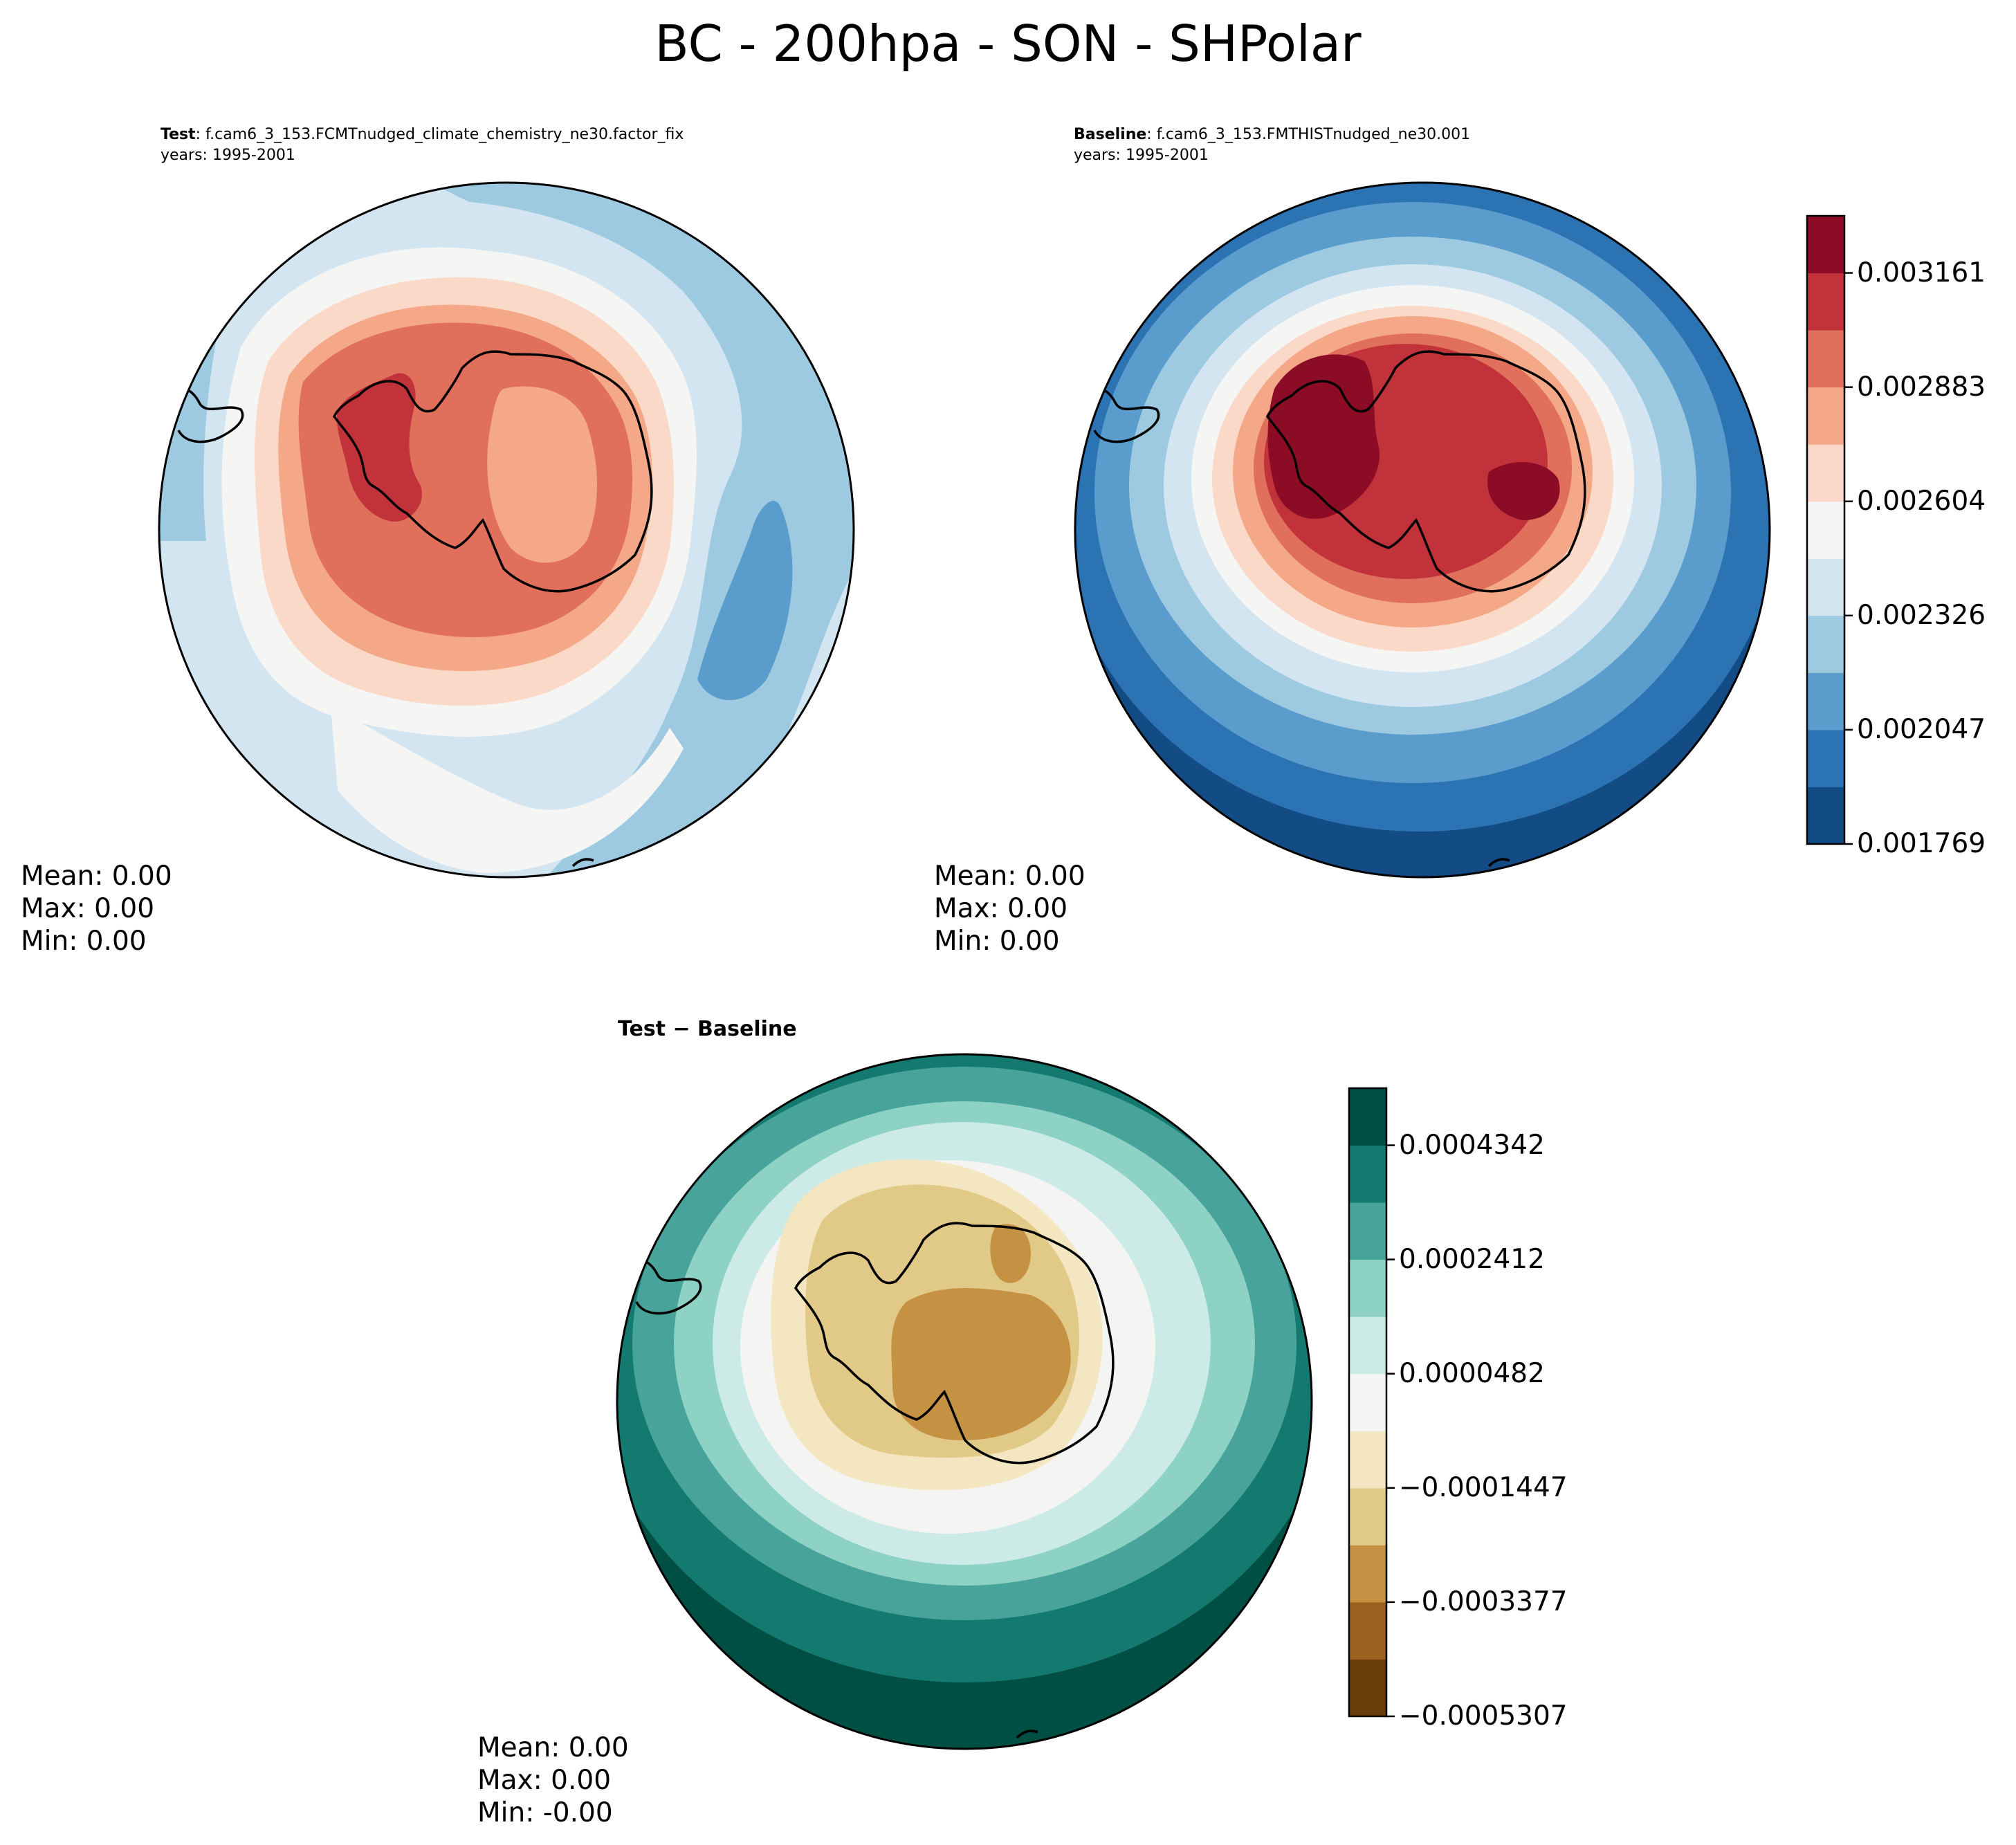 The image size is (2016, 1845). I want to click on test-coastline-south-america, so click(201, 414).